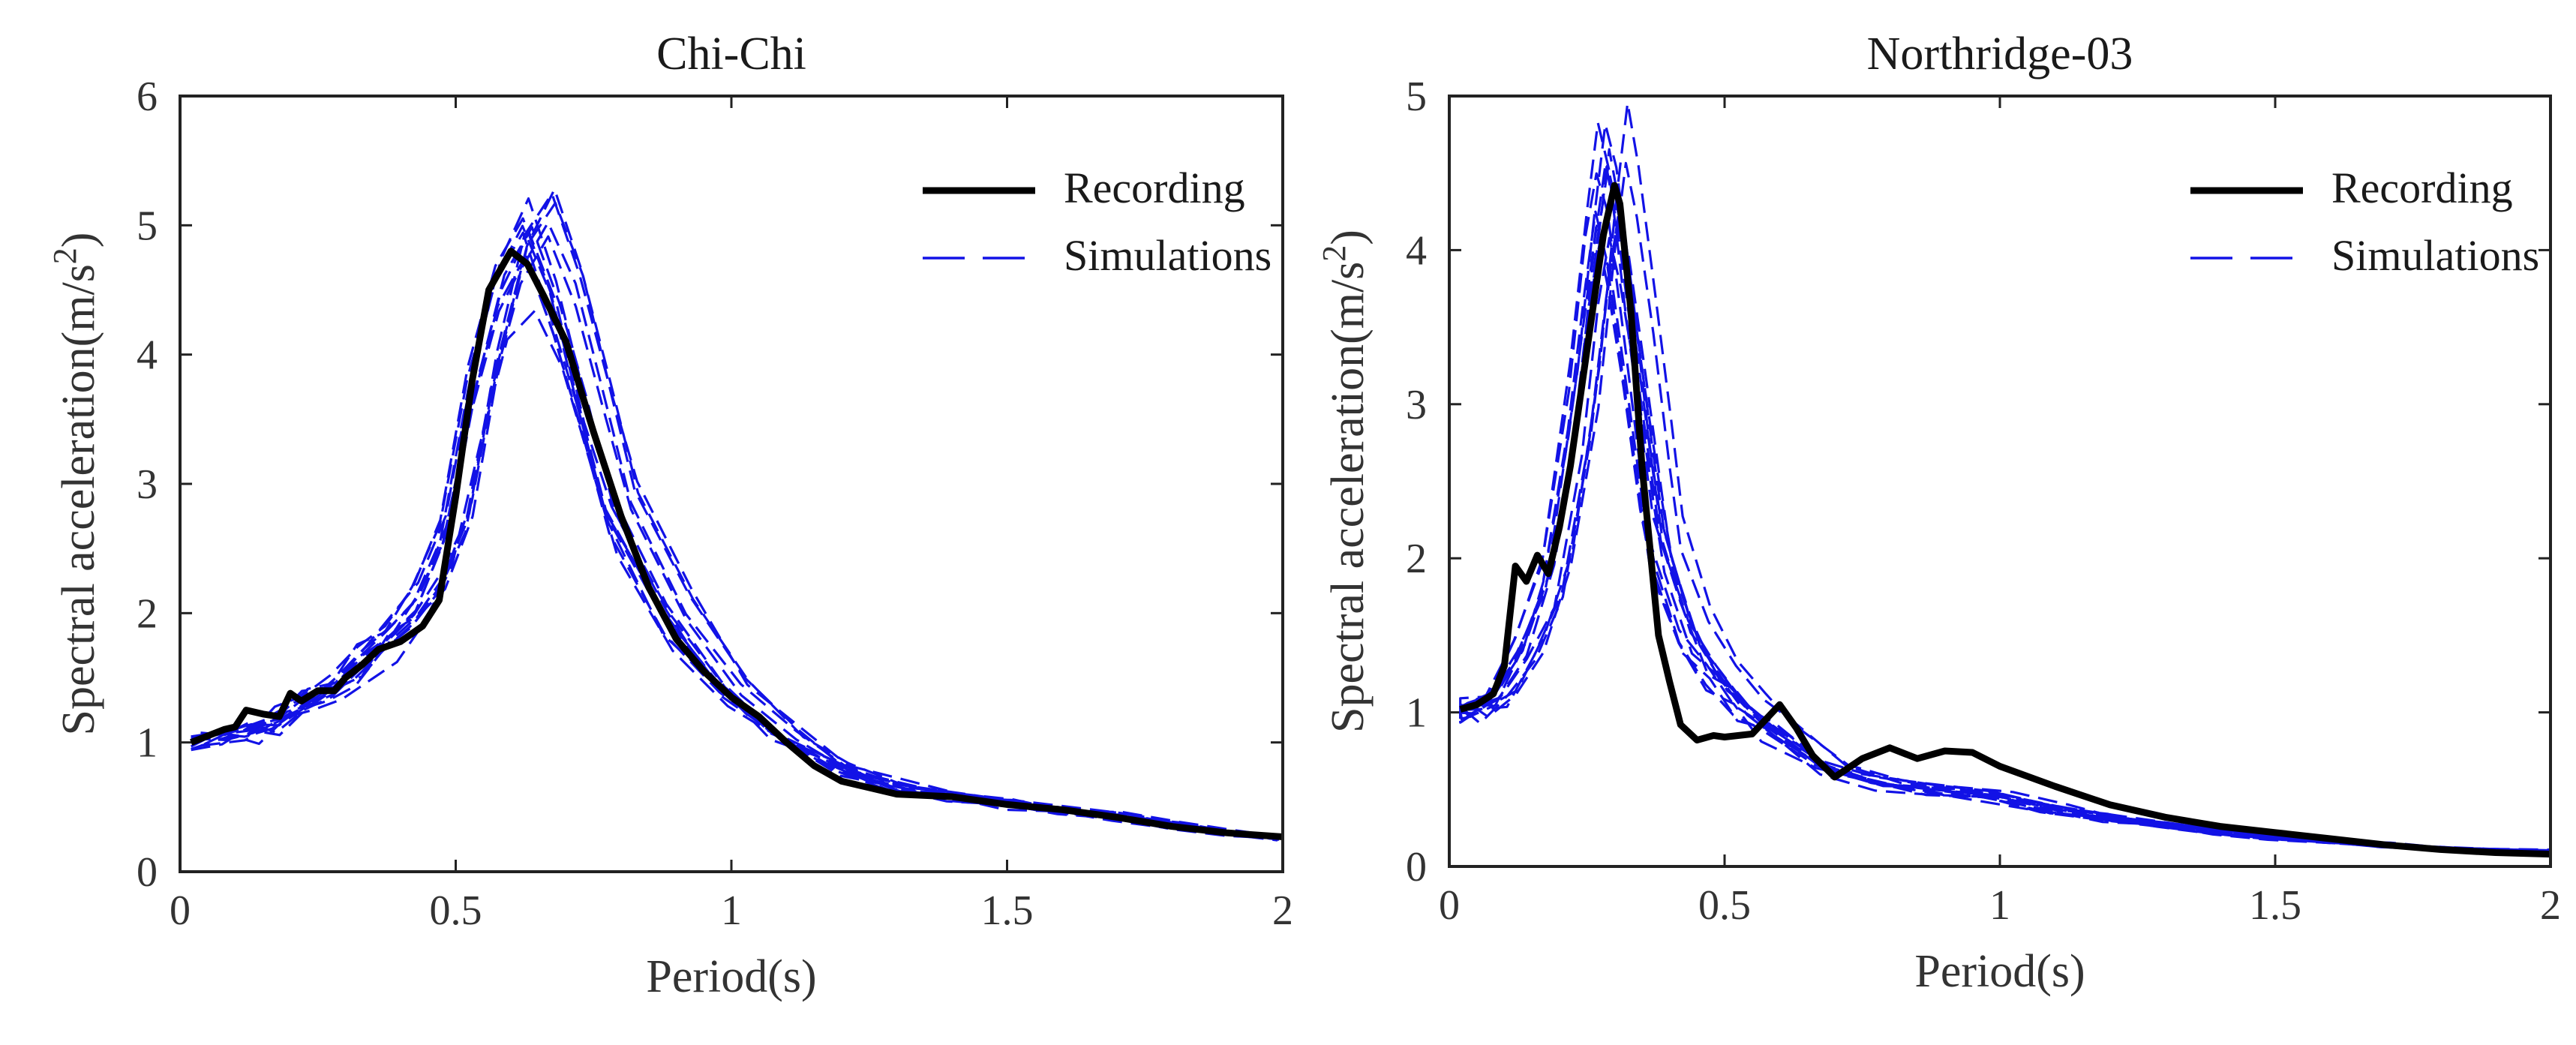 This screenshot has height=1045, width=2576. I want to click on chart-title: Northridge-03, so click(2000, 55).